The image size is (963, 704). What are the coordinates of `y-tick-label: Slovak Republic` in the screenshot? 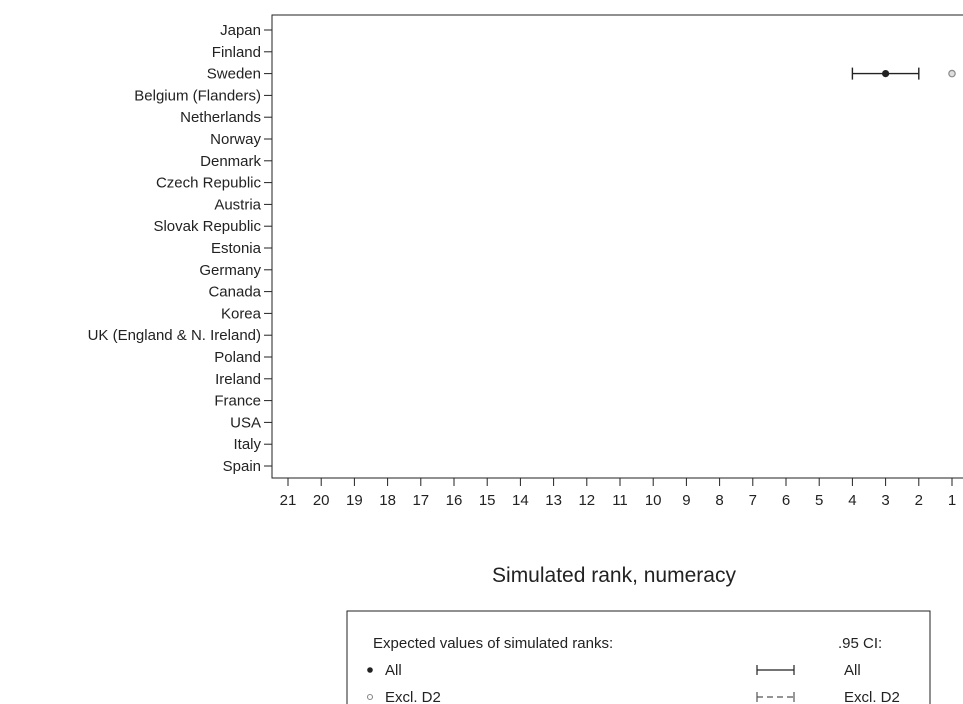 It's located at (207, 226).